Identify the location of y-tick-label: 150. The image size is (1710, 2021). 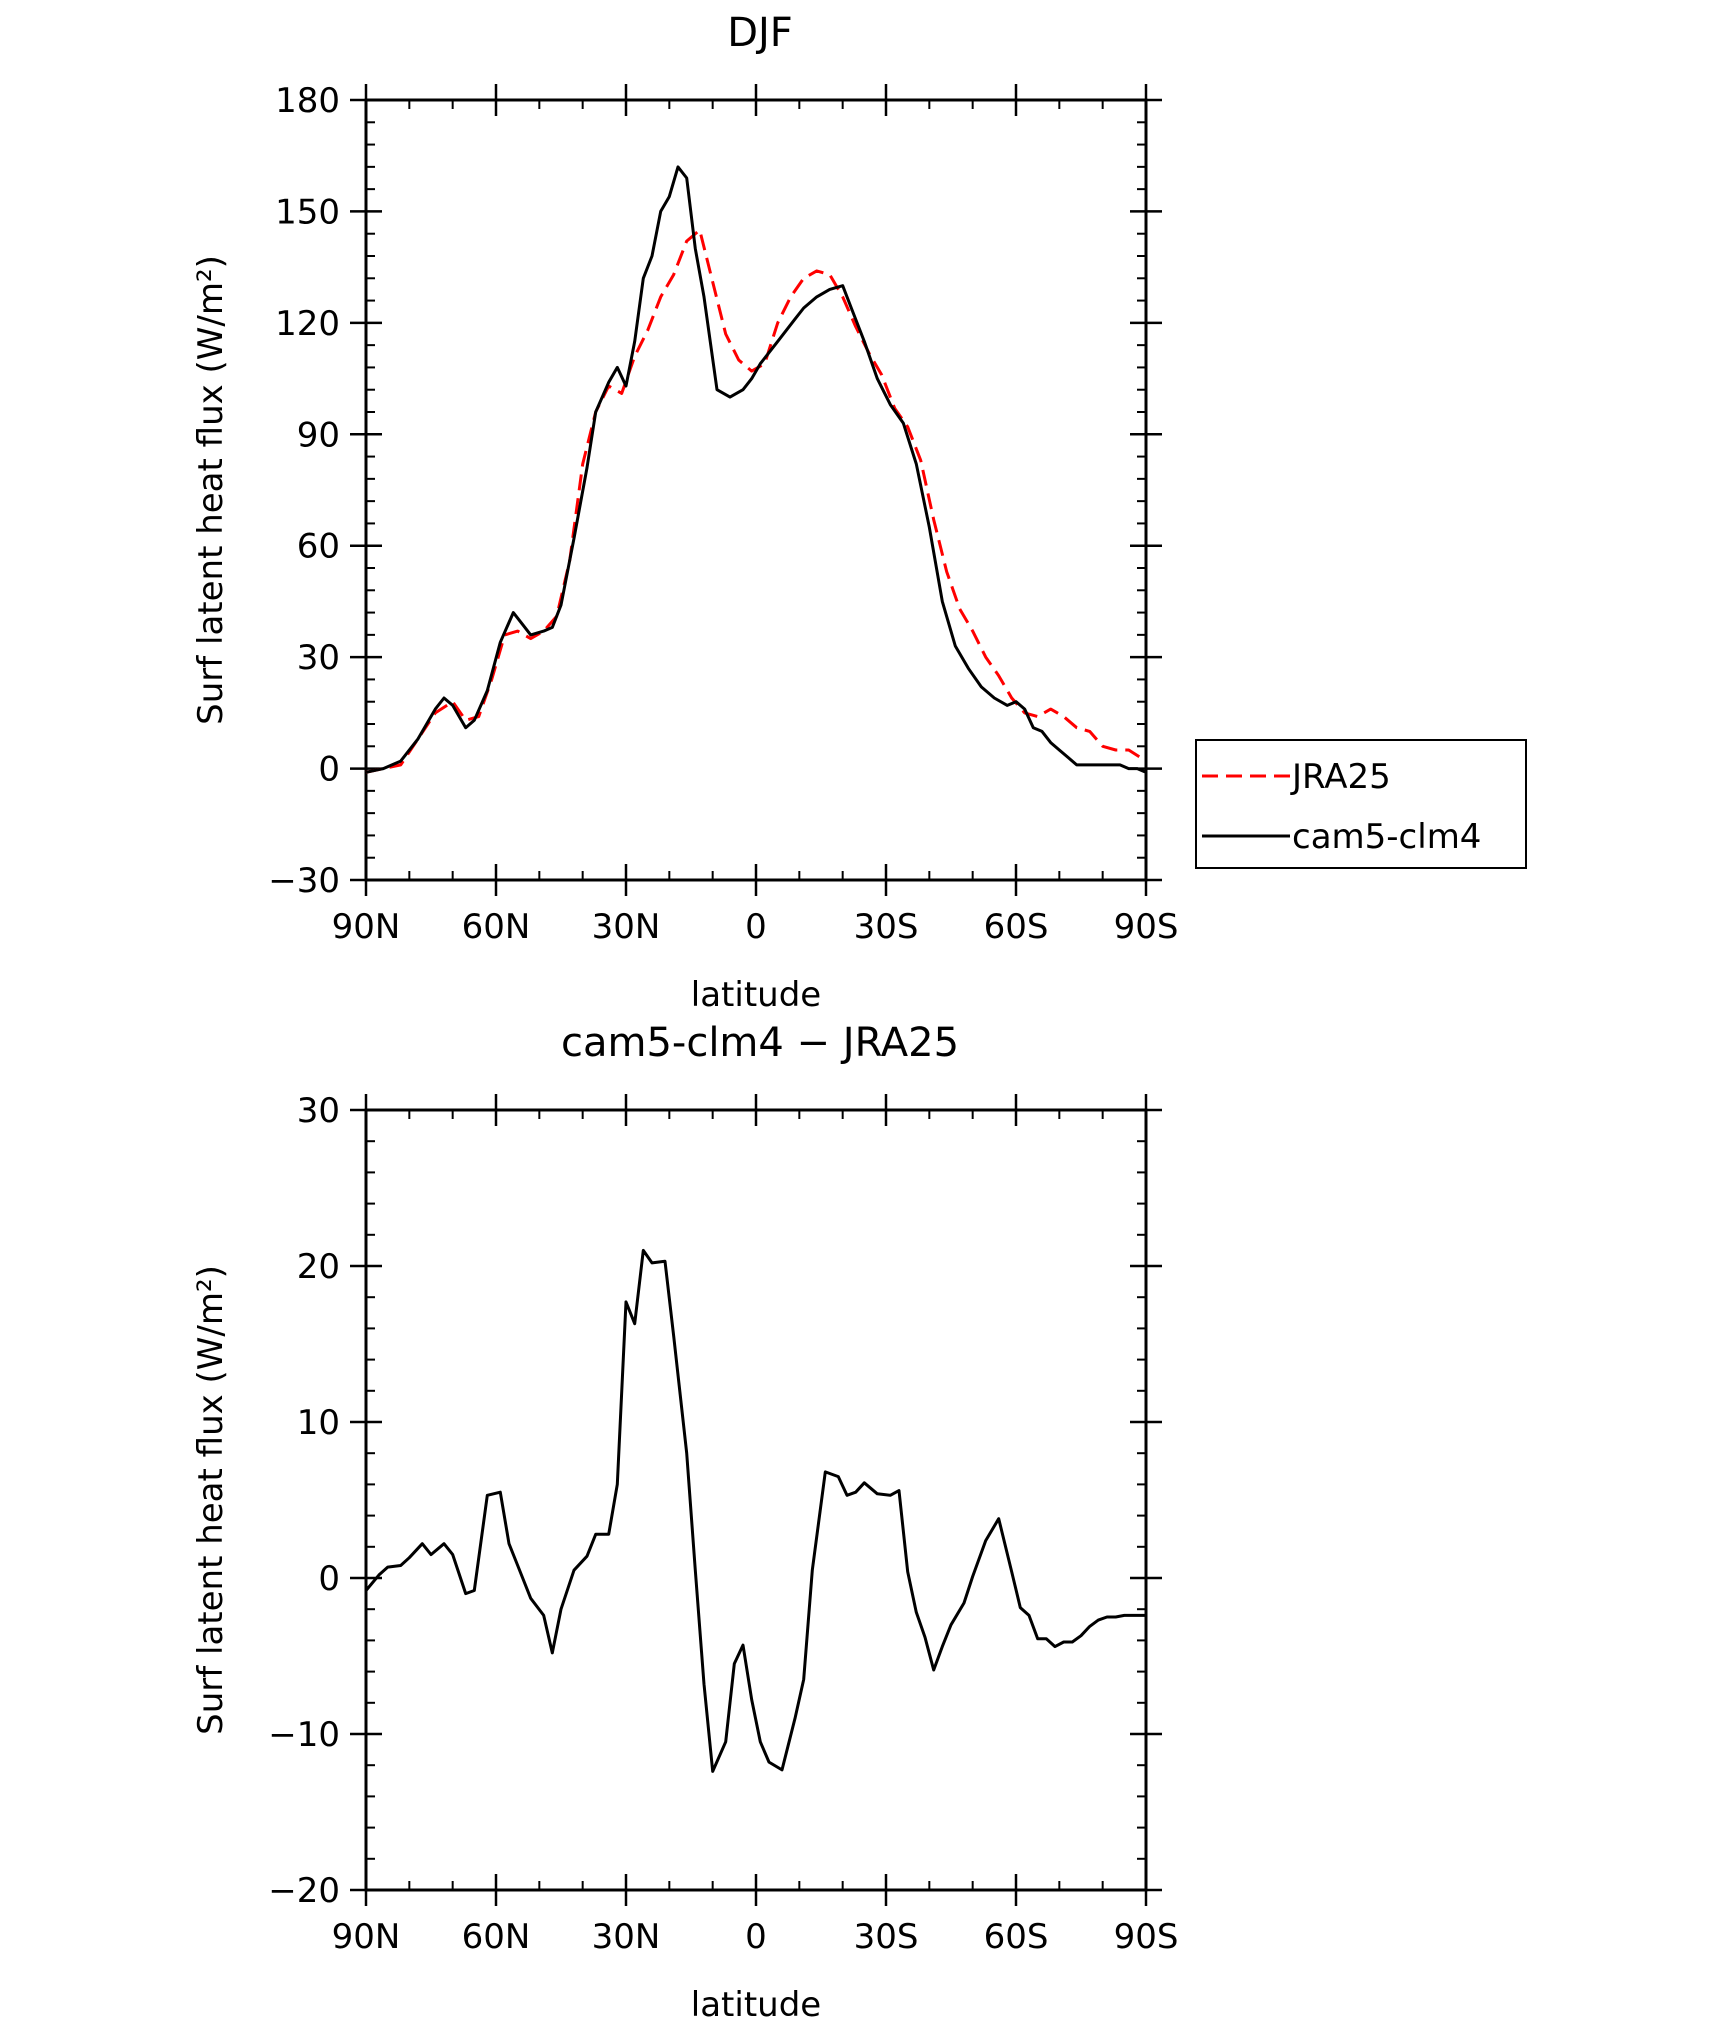
(307, 212).